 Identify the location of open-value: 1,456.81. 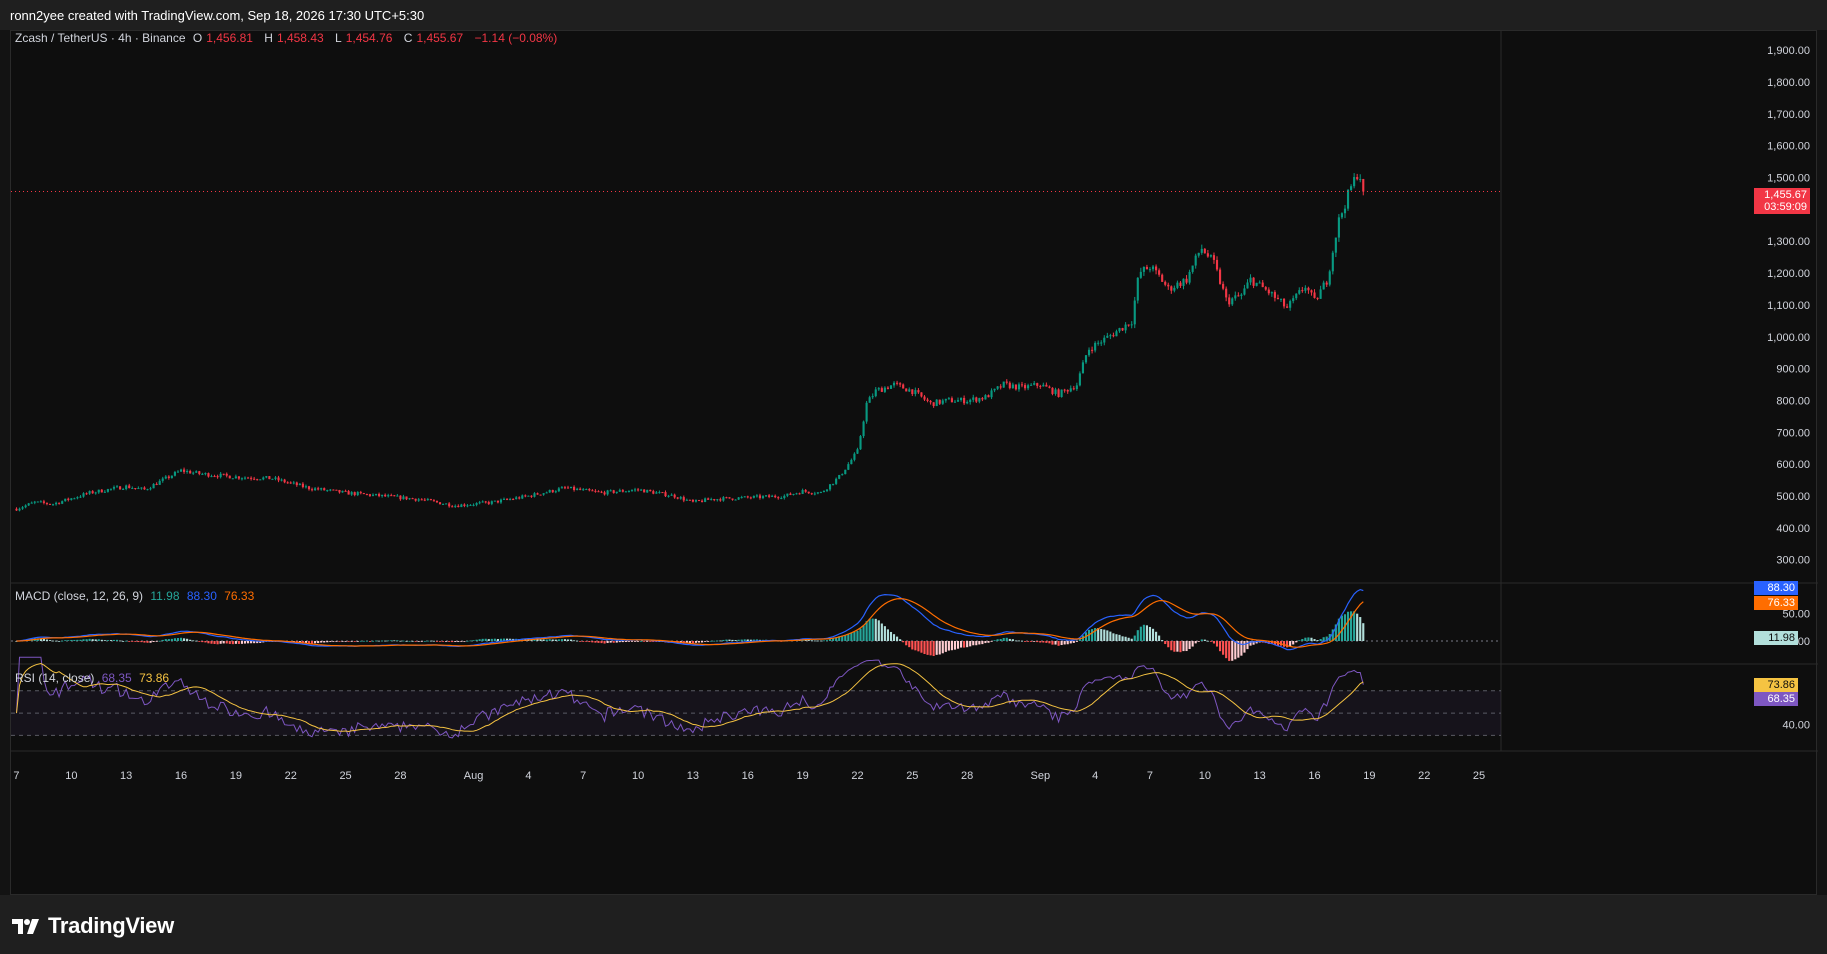
(229, 38).